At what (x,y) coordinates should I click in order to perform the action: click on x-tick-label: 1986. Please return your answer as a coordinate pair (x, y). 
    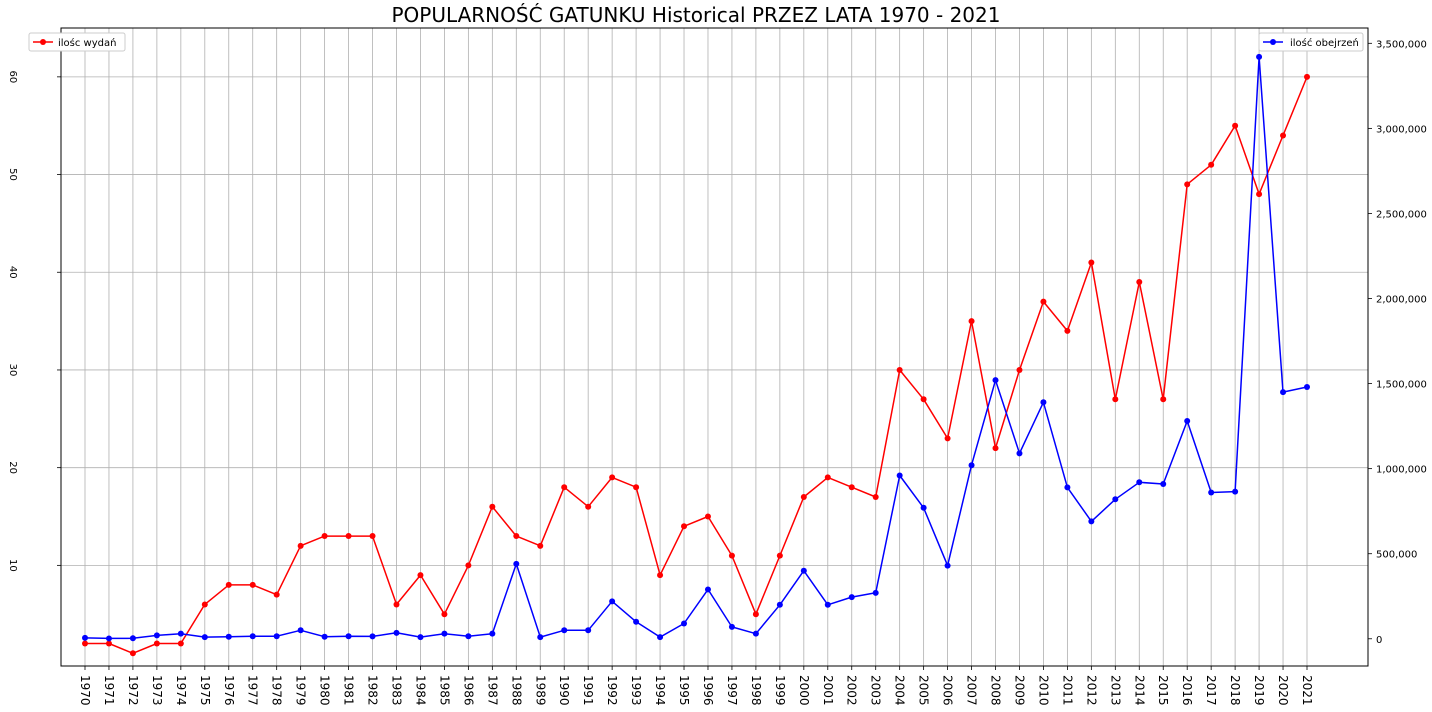
    Looking at the image, I should click on (468, 690).